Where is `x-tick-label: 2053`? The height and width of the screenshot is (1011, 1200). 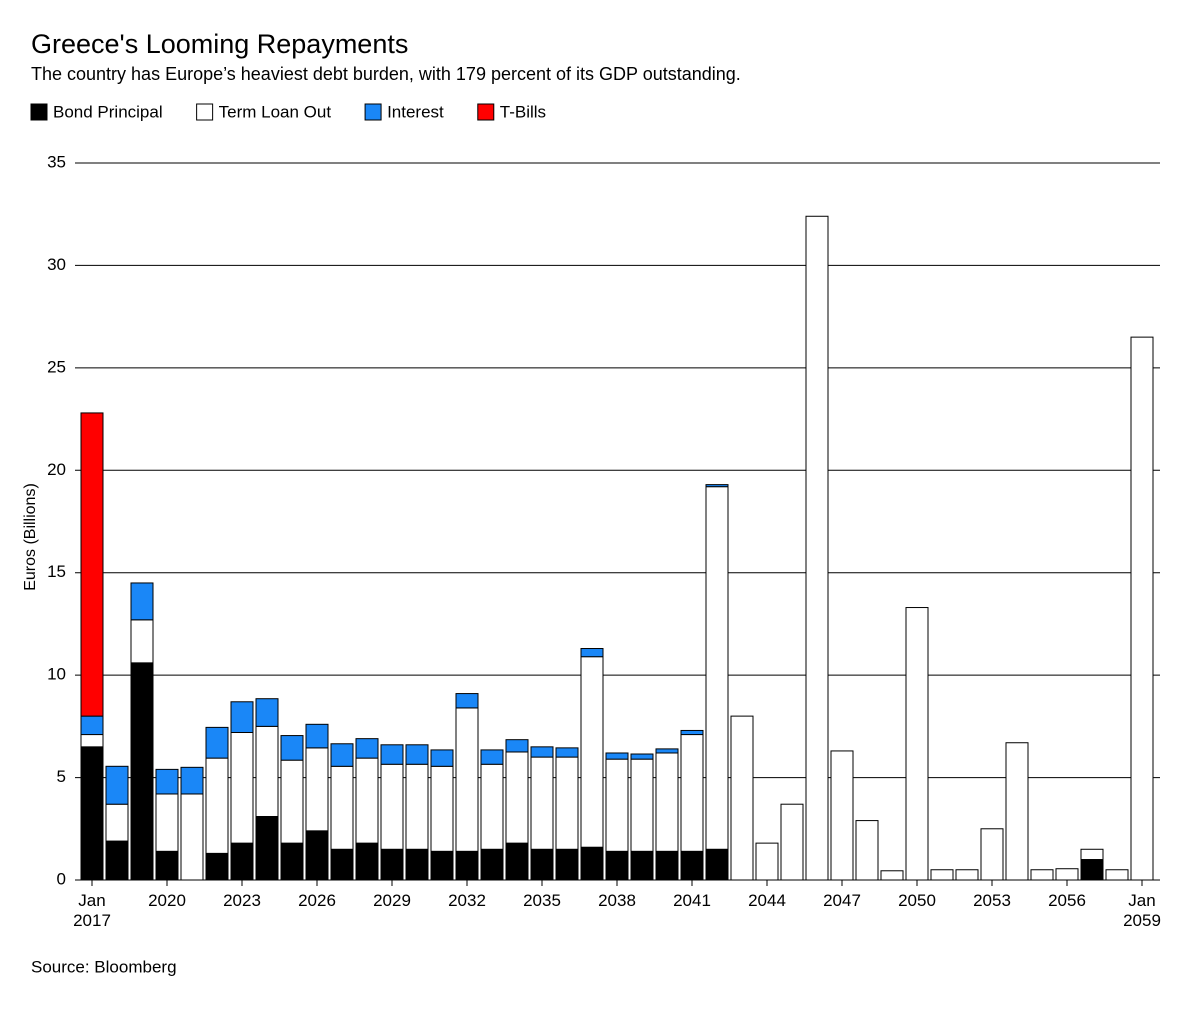 x-tick-label: 2053 is located at coordinates (992, 900).